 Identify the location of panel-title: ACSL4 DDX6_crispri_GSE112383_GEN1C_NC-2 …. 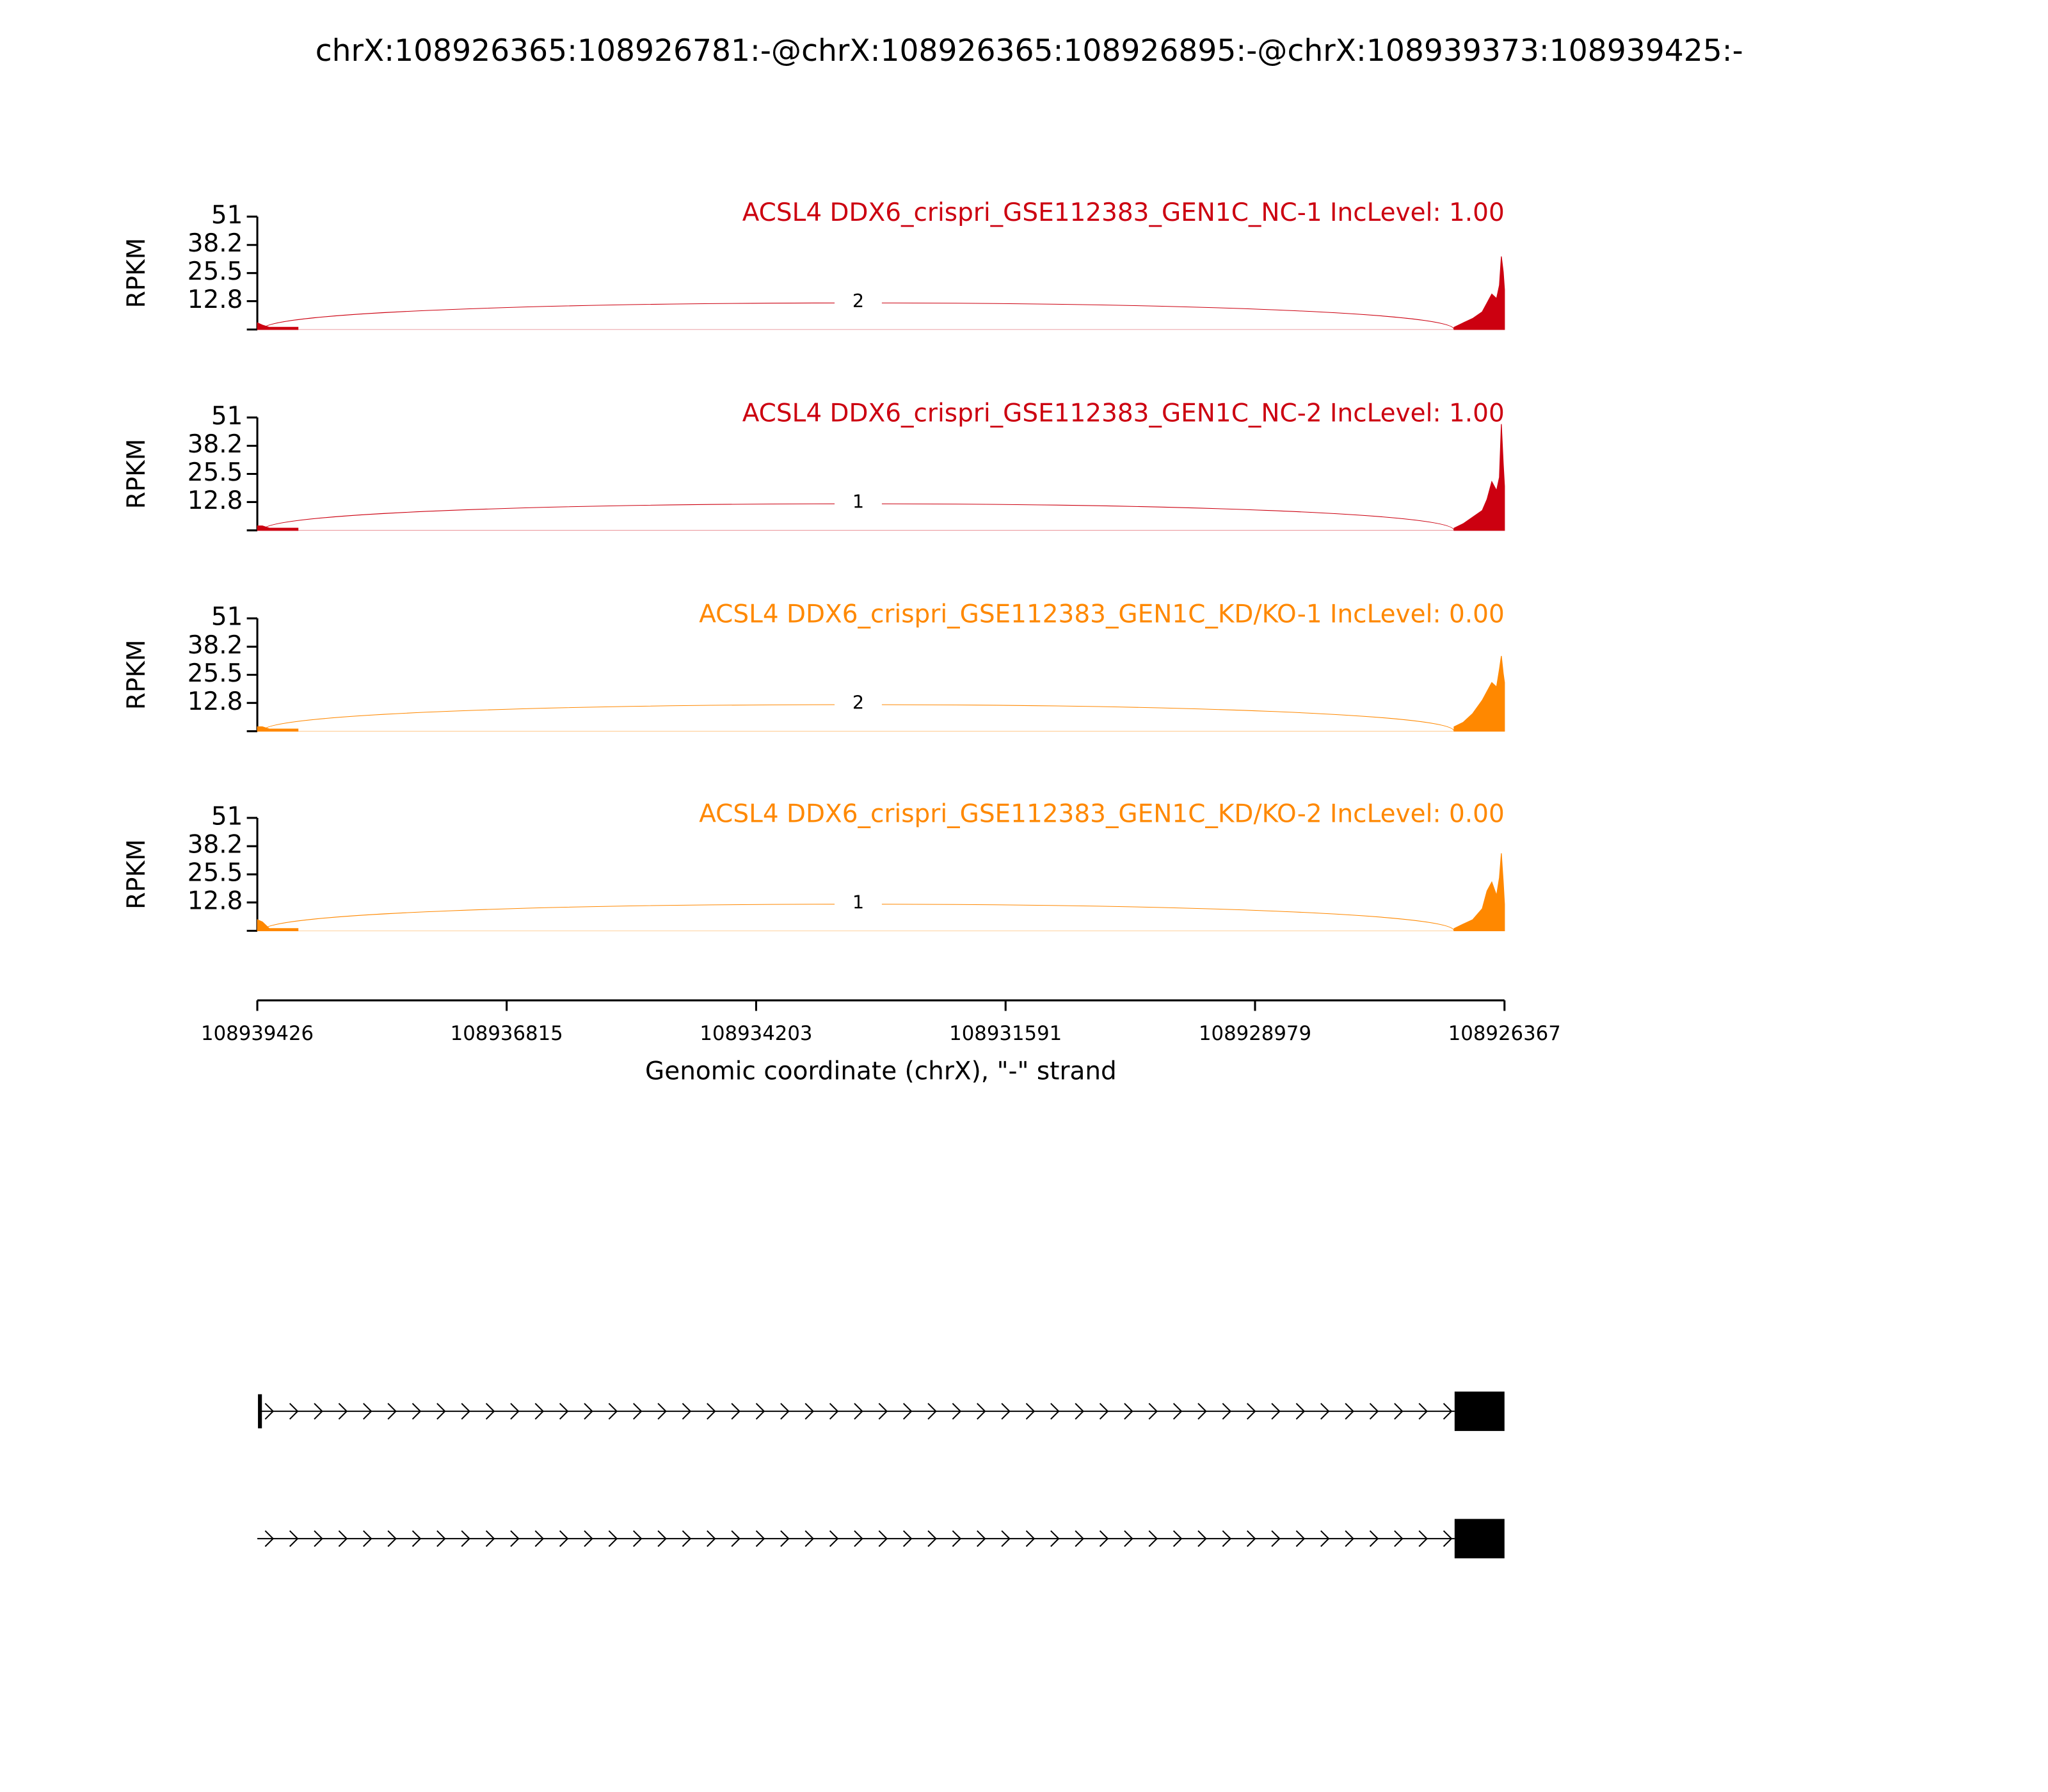
(1123, 413).